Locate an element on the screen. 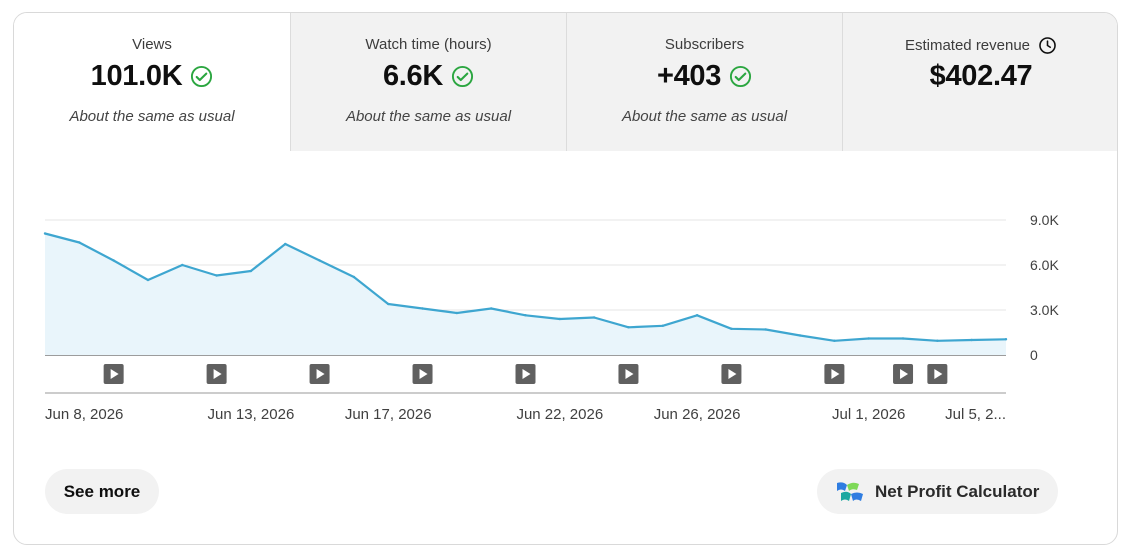  tab-subscribers: Subscribers +403 About the same as usual is located at coordinates (704, 82).